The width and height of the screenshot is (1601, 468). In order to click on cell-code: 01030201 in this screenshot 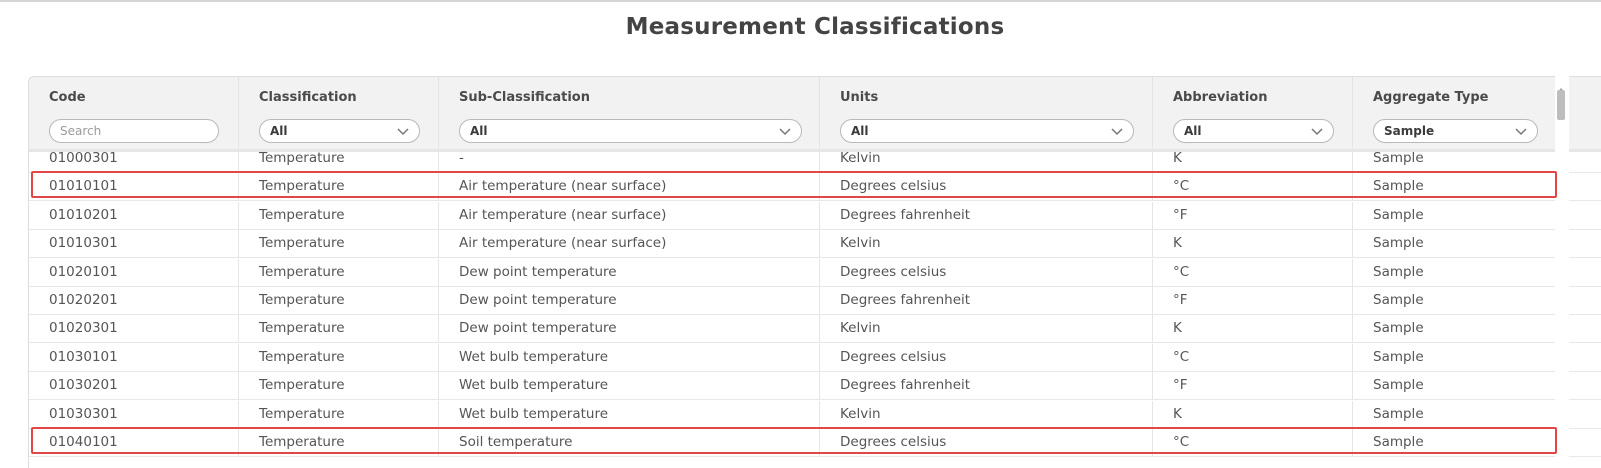, I will do `click(134, 386)`.